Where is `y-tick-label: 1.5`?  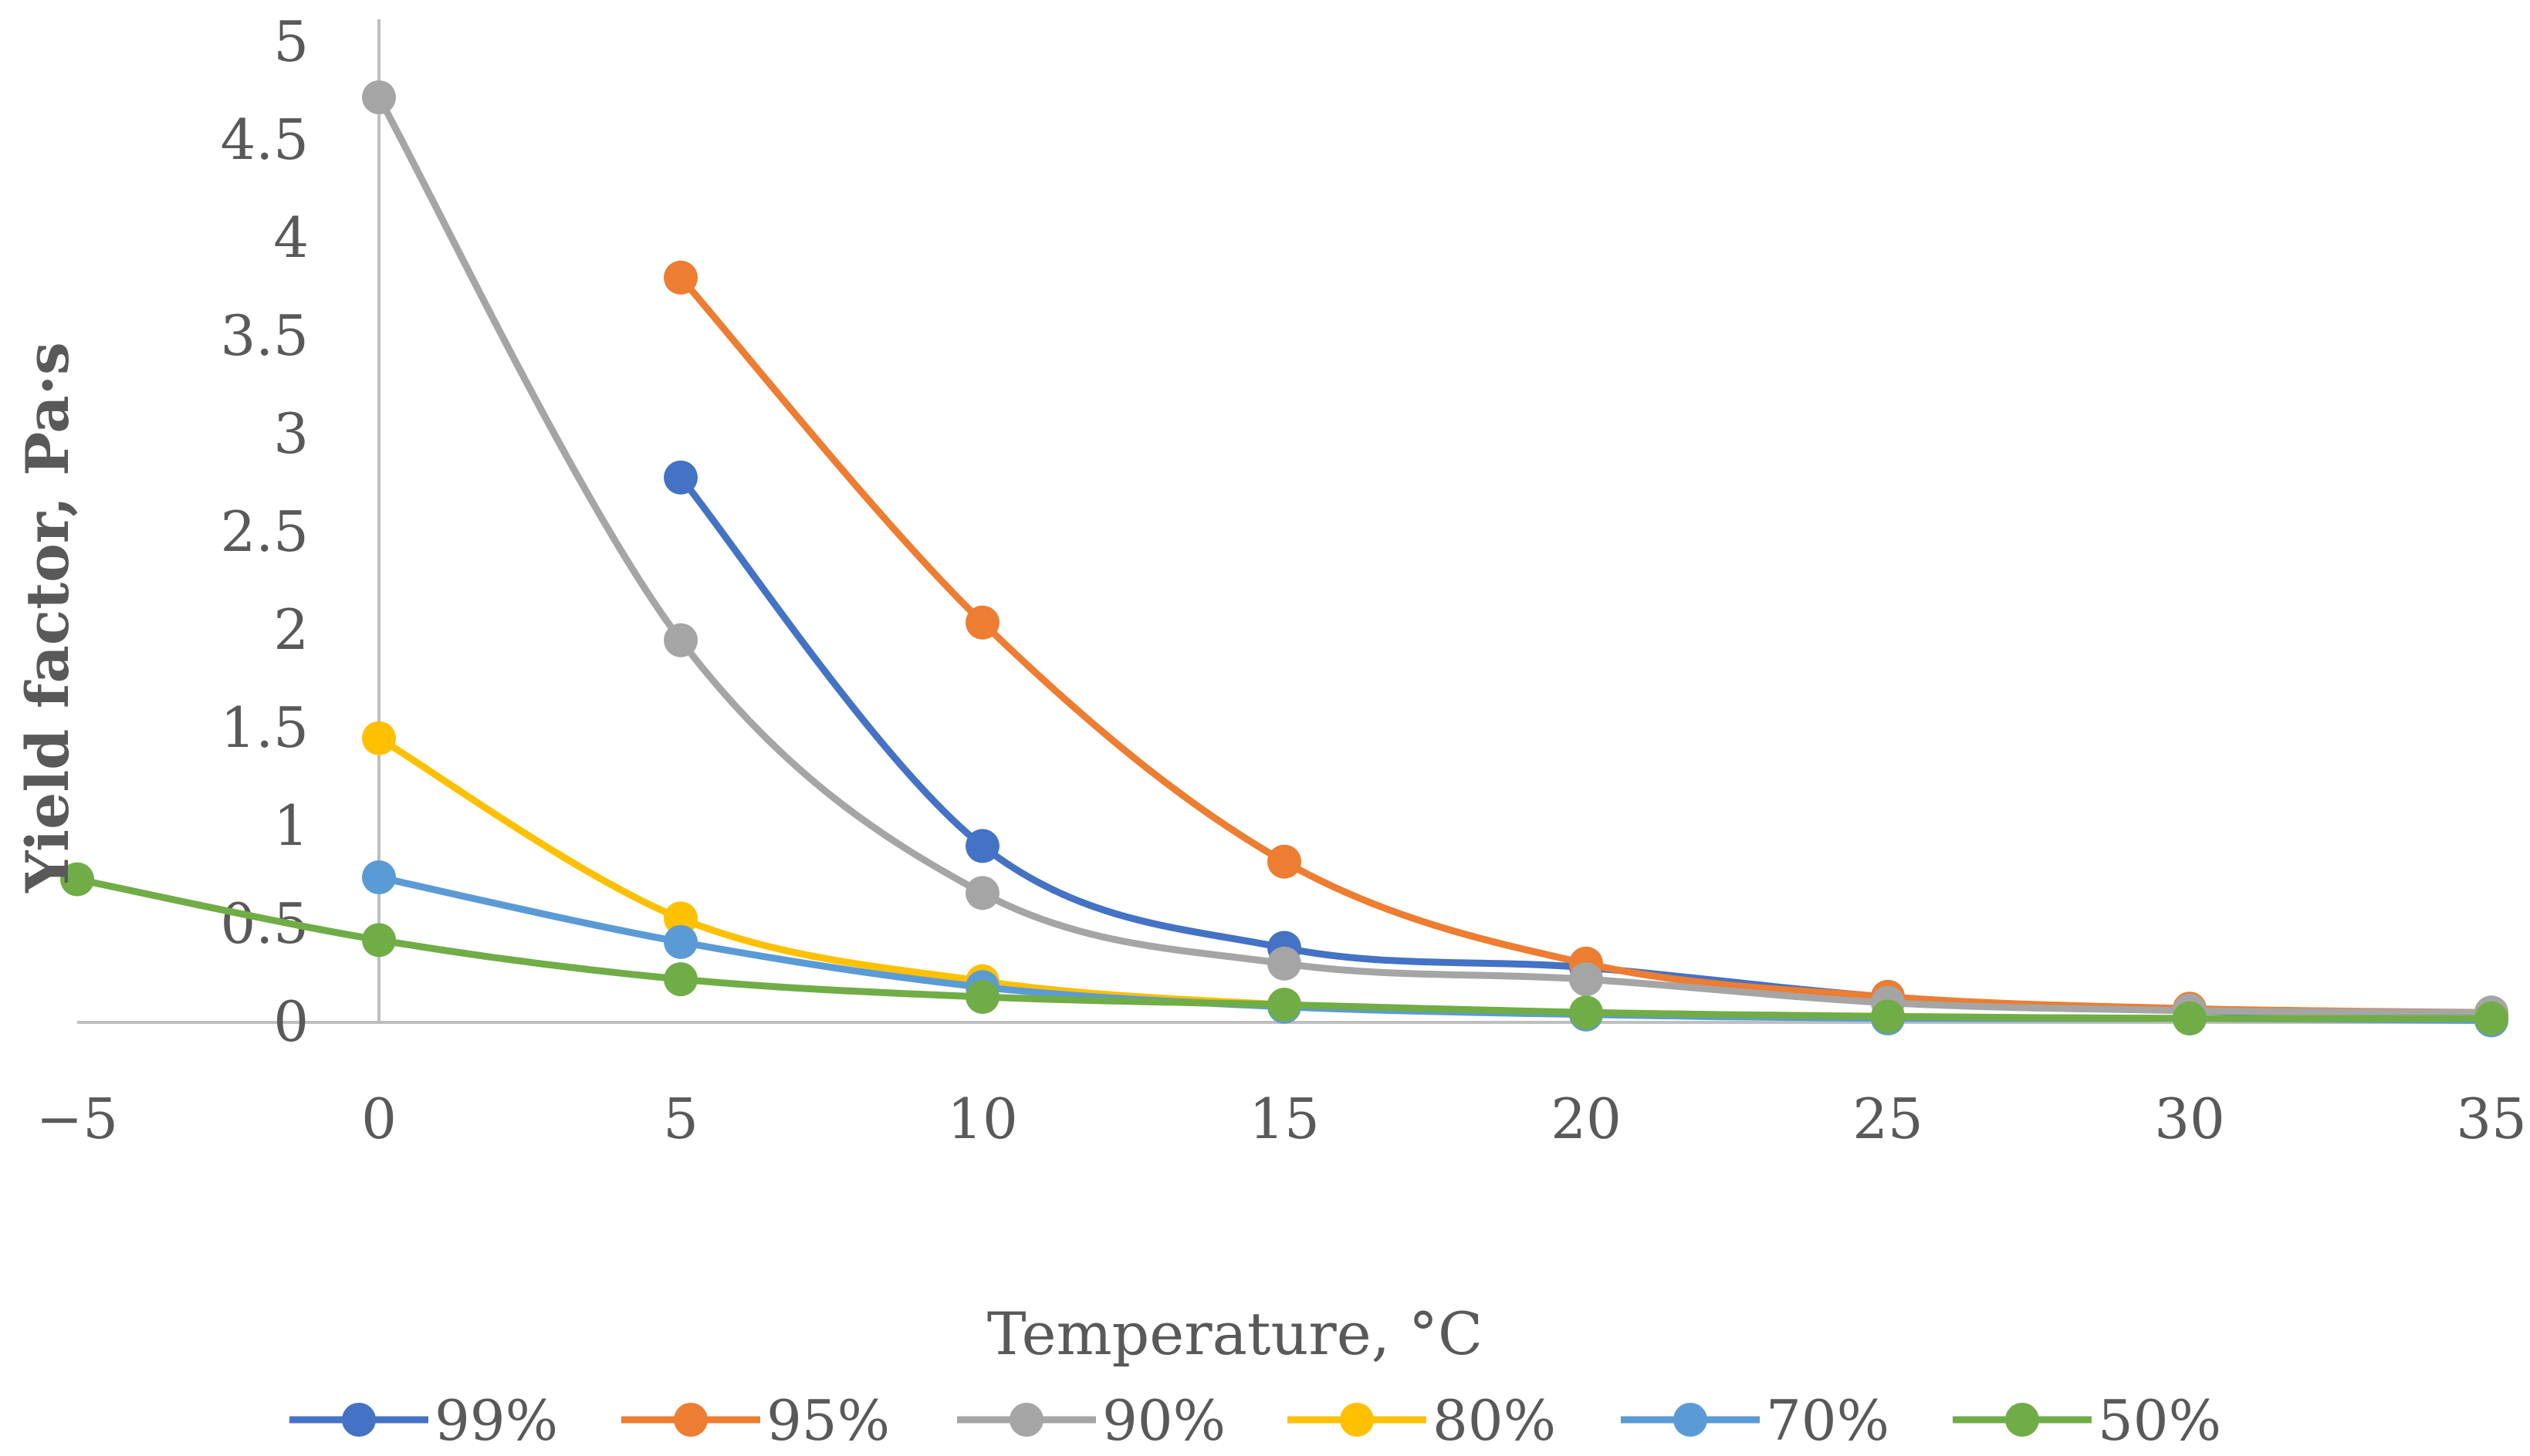
y-tick-label: 1.5 is located at coordinates (265, 727).